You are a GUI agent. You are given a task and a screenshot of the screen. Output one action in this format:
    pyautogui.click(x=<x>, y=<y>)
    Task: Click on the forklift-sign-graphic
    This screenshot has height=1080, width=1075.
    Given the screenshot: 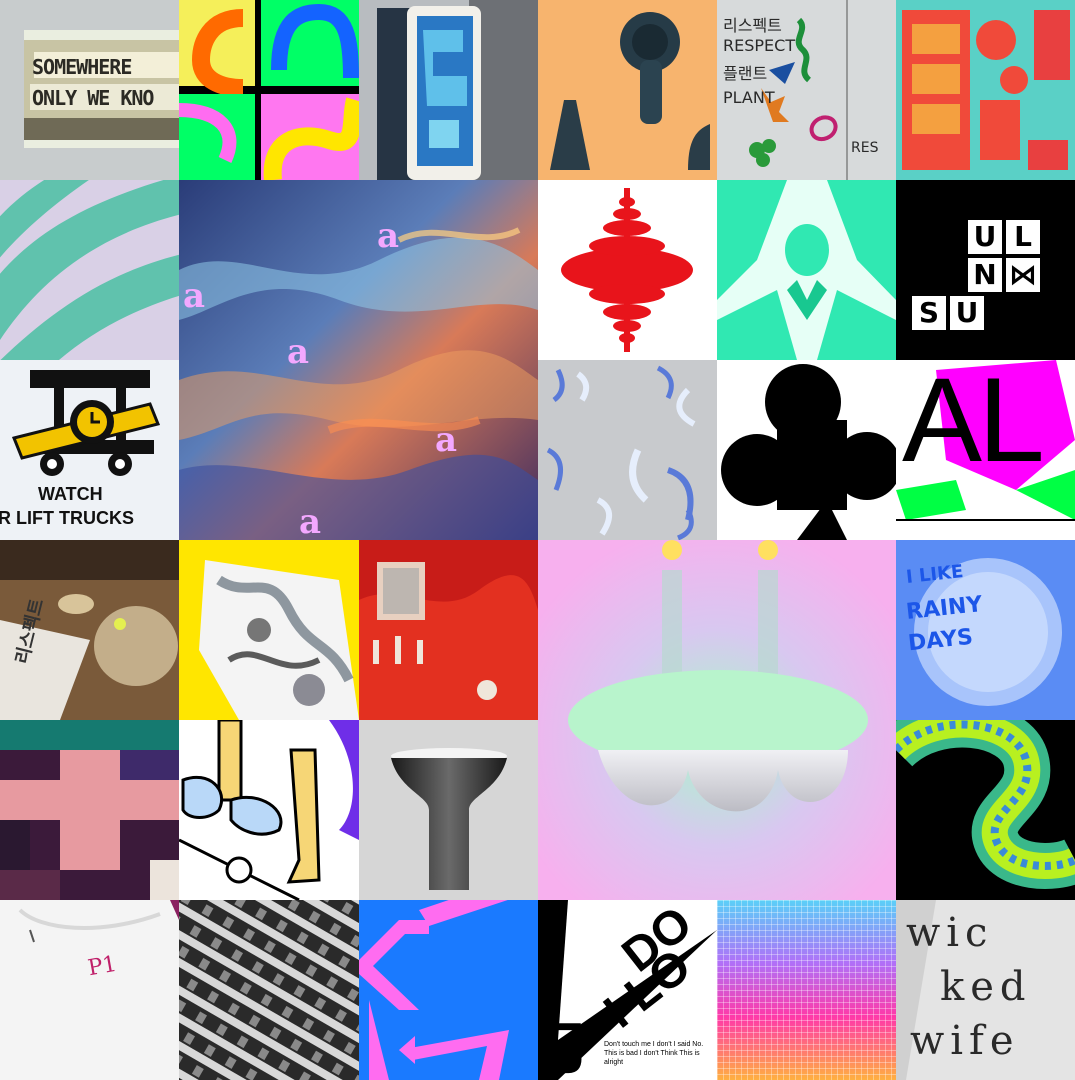 What is the action you would take?
    pyautogui.click(x=89, y=450)
    